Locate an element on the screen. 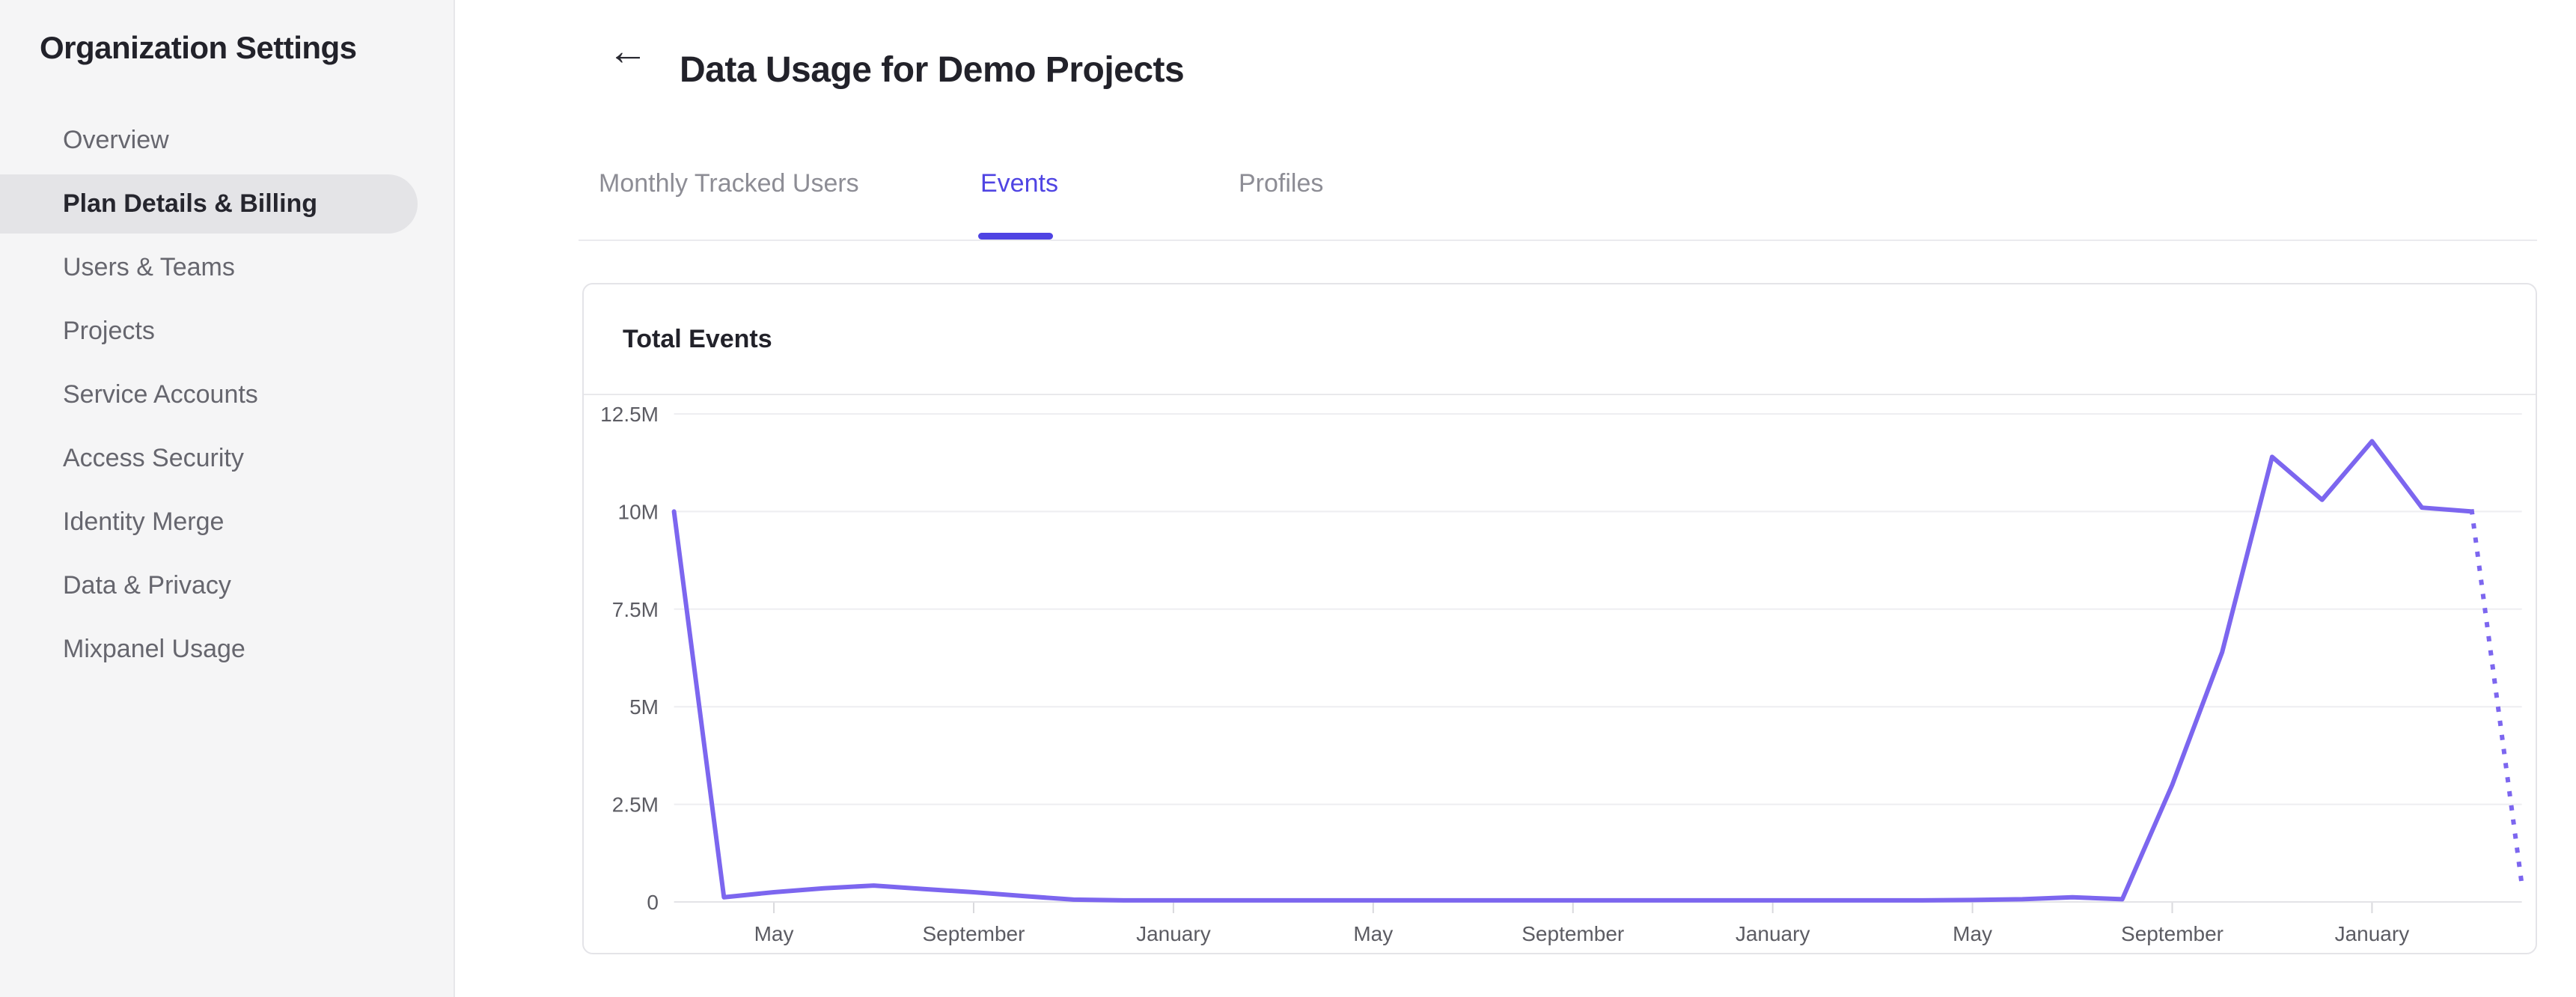  sidebar-item-mixpanel-usage: Mixpanel Usage is located at coordinates (154, 649).